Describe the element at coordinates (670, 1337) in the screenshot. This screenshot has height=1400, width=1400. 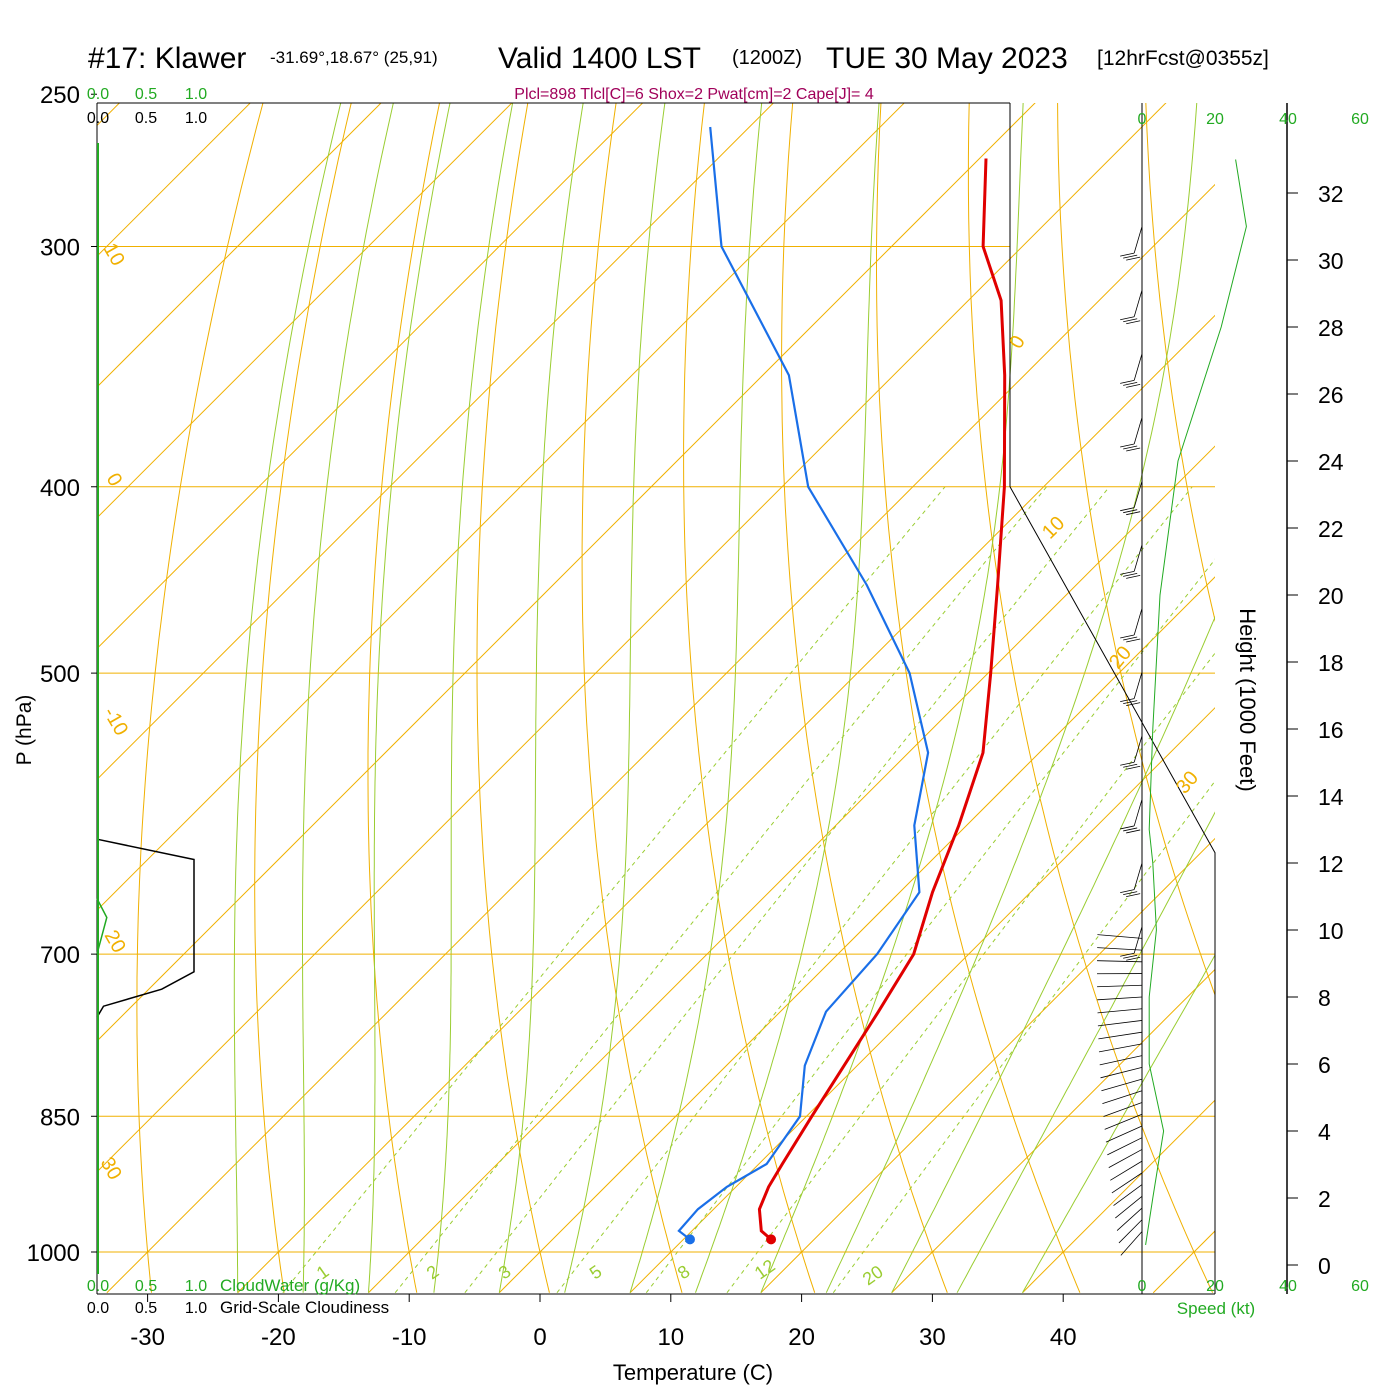
I see `temperature-tick-label: 10` at that location.